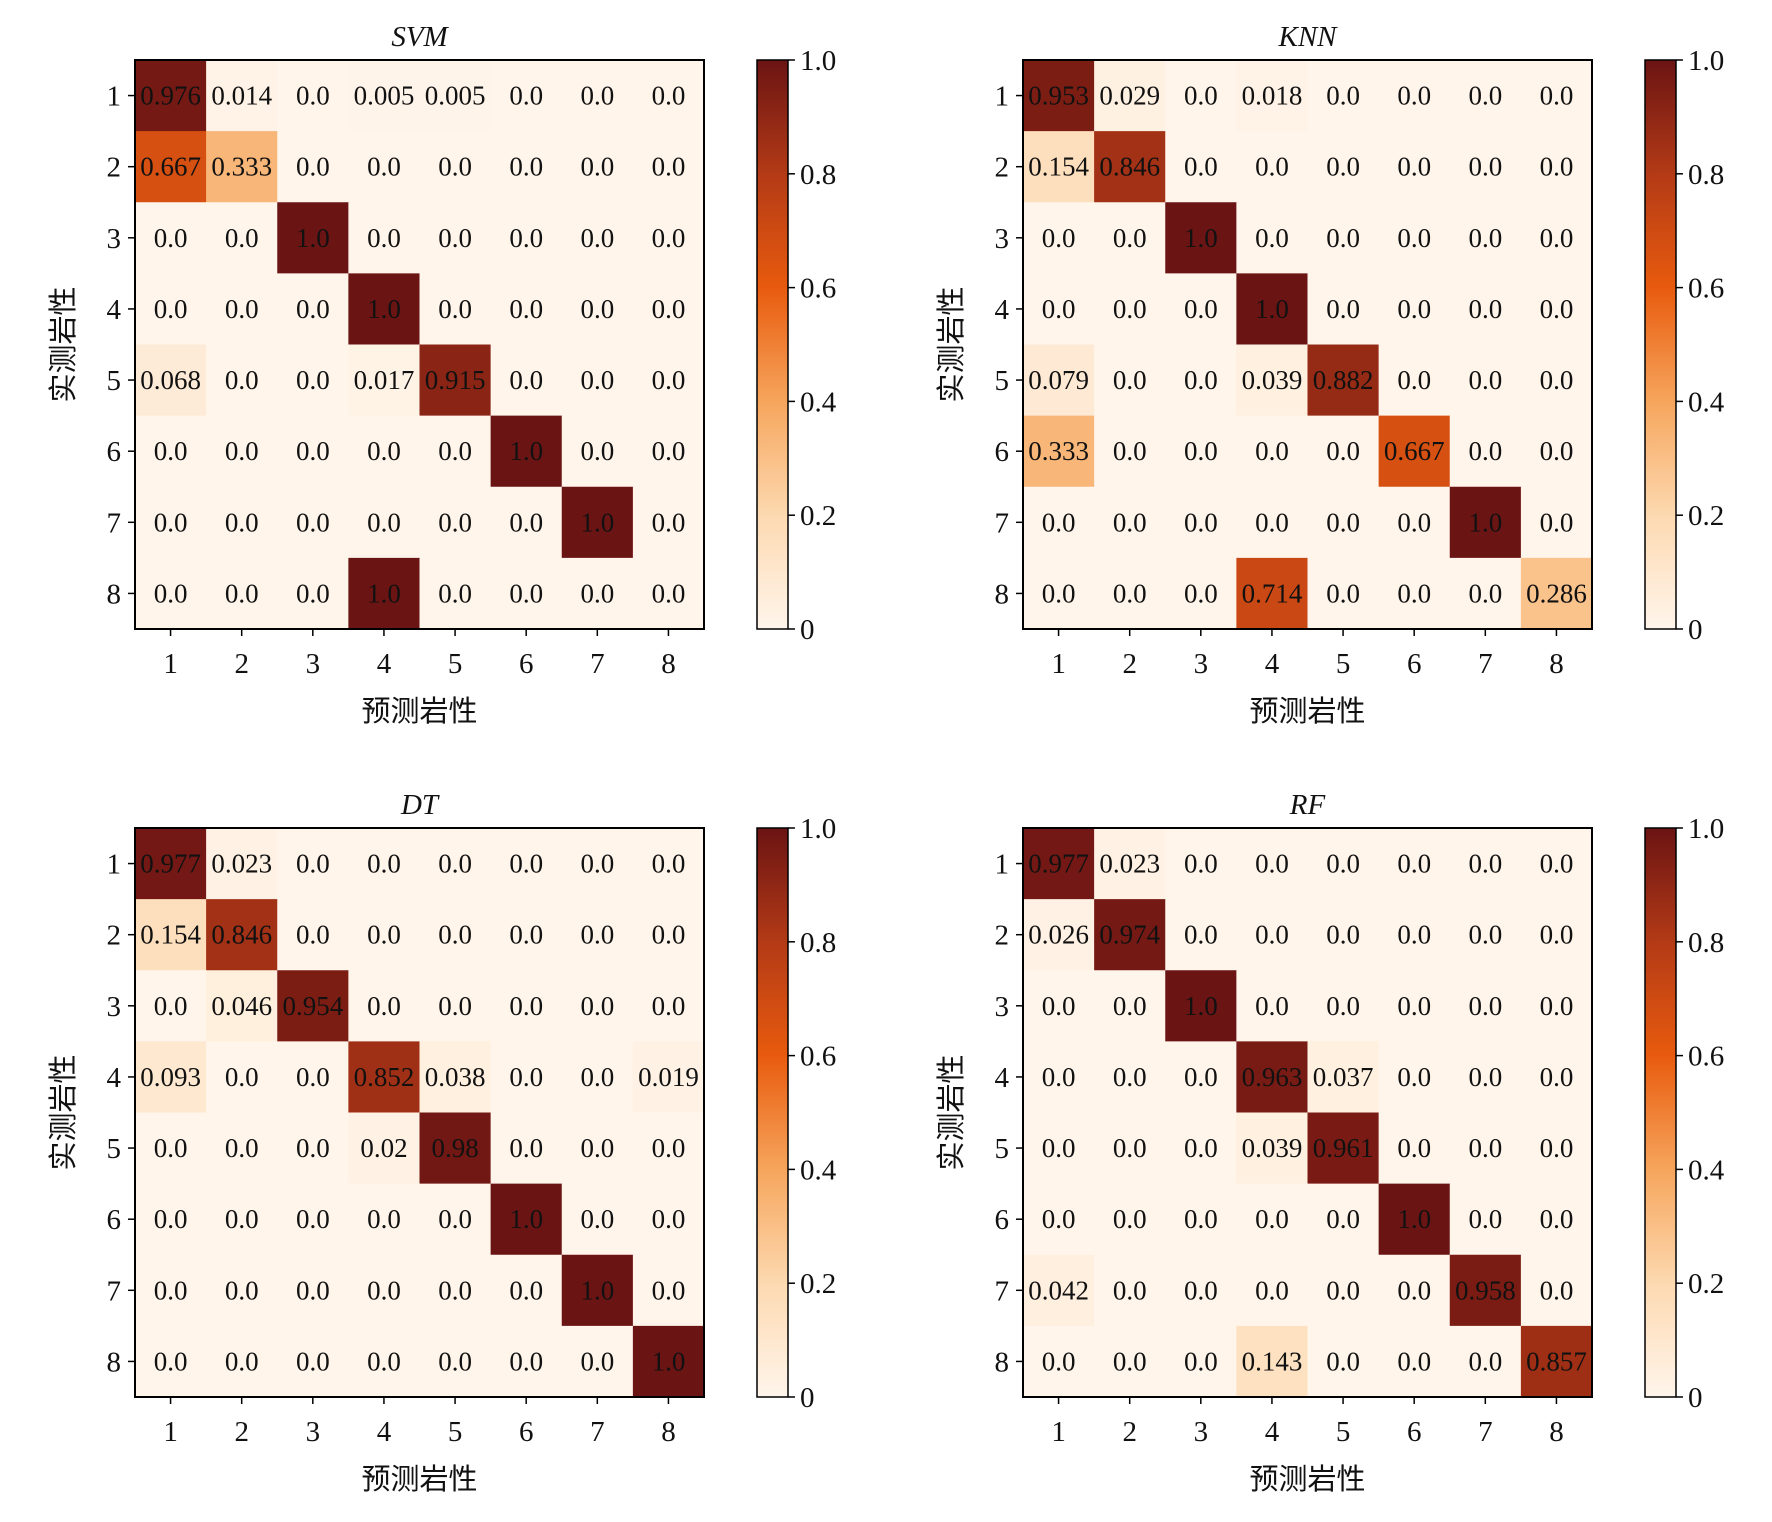 The width and height of the screenshot is (1772, 1522). Describe the element at coordinates (1307, 1479) in the screenshot. I see `x-axis-label: 预测岩性` at that location.